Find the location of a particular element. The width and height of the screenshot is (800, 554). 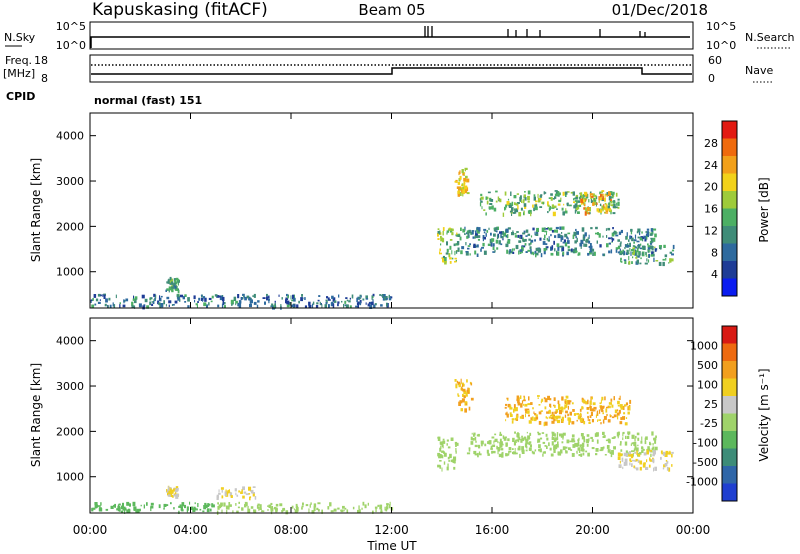

nsearch-label: N.Search is located at coordinates (770, 37).